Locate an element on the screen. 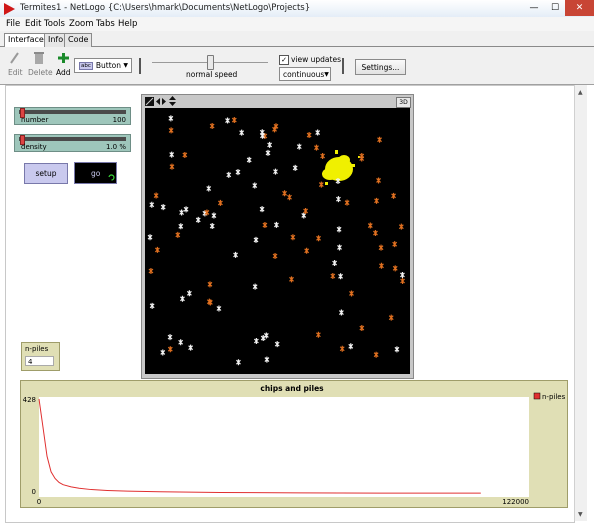 The width and height of the screenshot is (594, 524). menu-file: File is located at coordinates (13, 24).